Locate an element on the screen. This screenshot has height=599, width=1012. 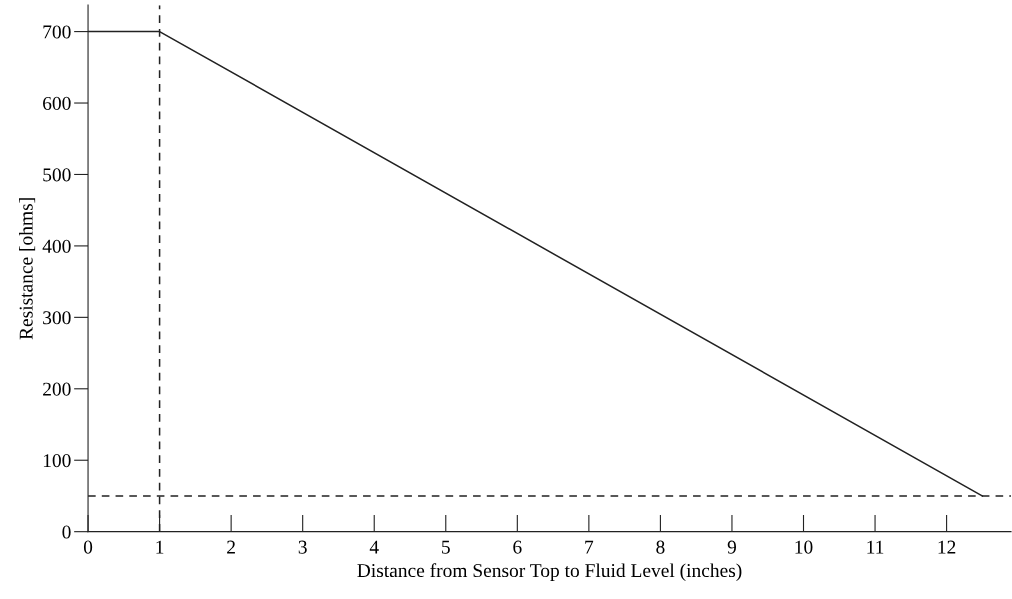
y-axis-title: Resistance [ohms] is located at coordinates (27, 269).